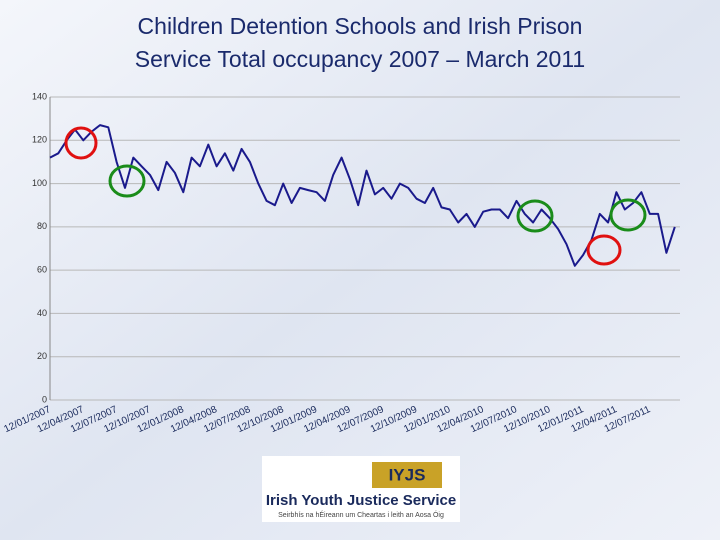 Image resolution: width=720 pixels, height=540 pixels. I want to click on y-tick-label: 80, so click(42, 226).